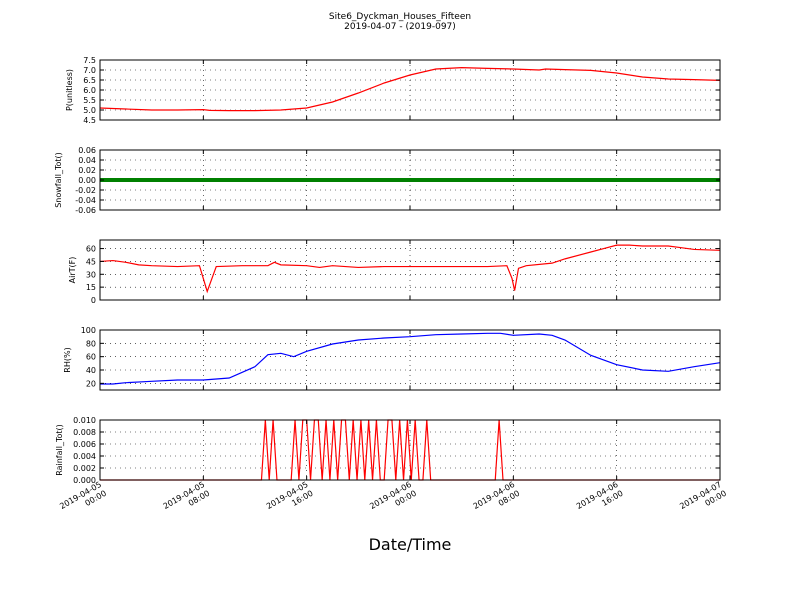 The width and height of the screenshot is (800, 600). I want to click on y-tick-label: 20, so click(91, 383).